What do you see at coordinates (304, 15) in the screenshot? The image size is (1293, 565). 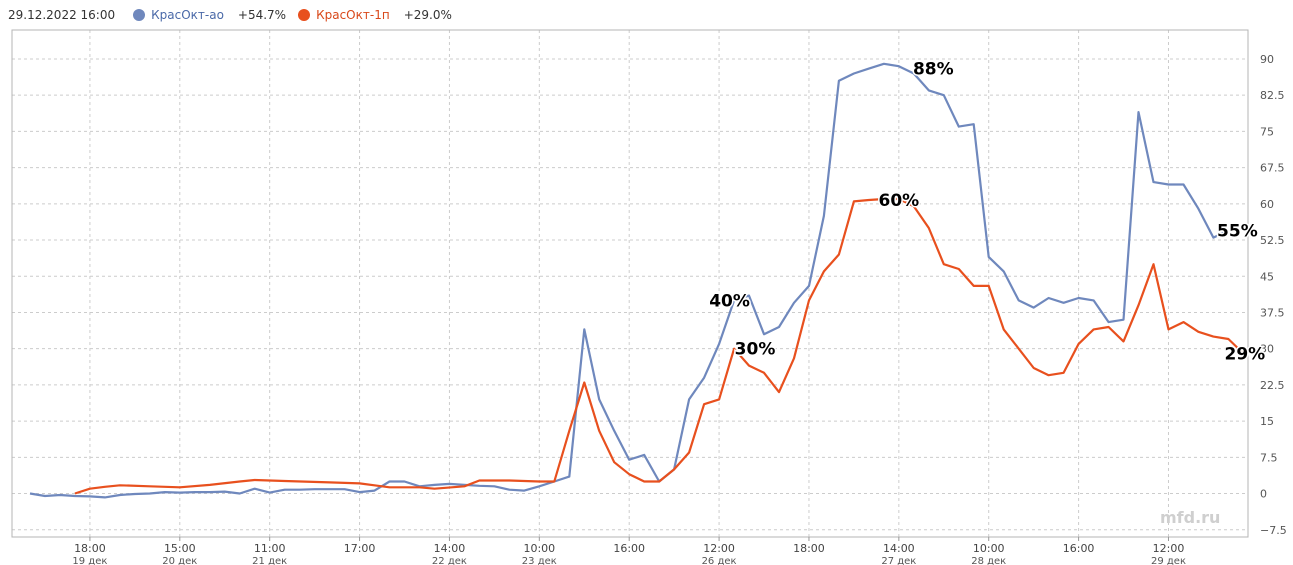 I see `series-2-color-dot-icon` at bounding box center [304, 15].